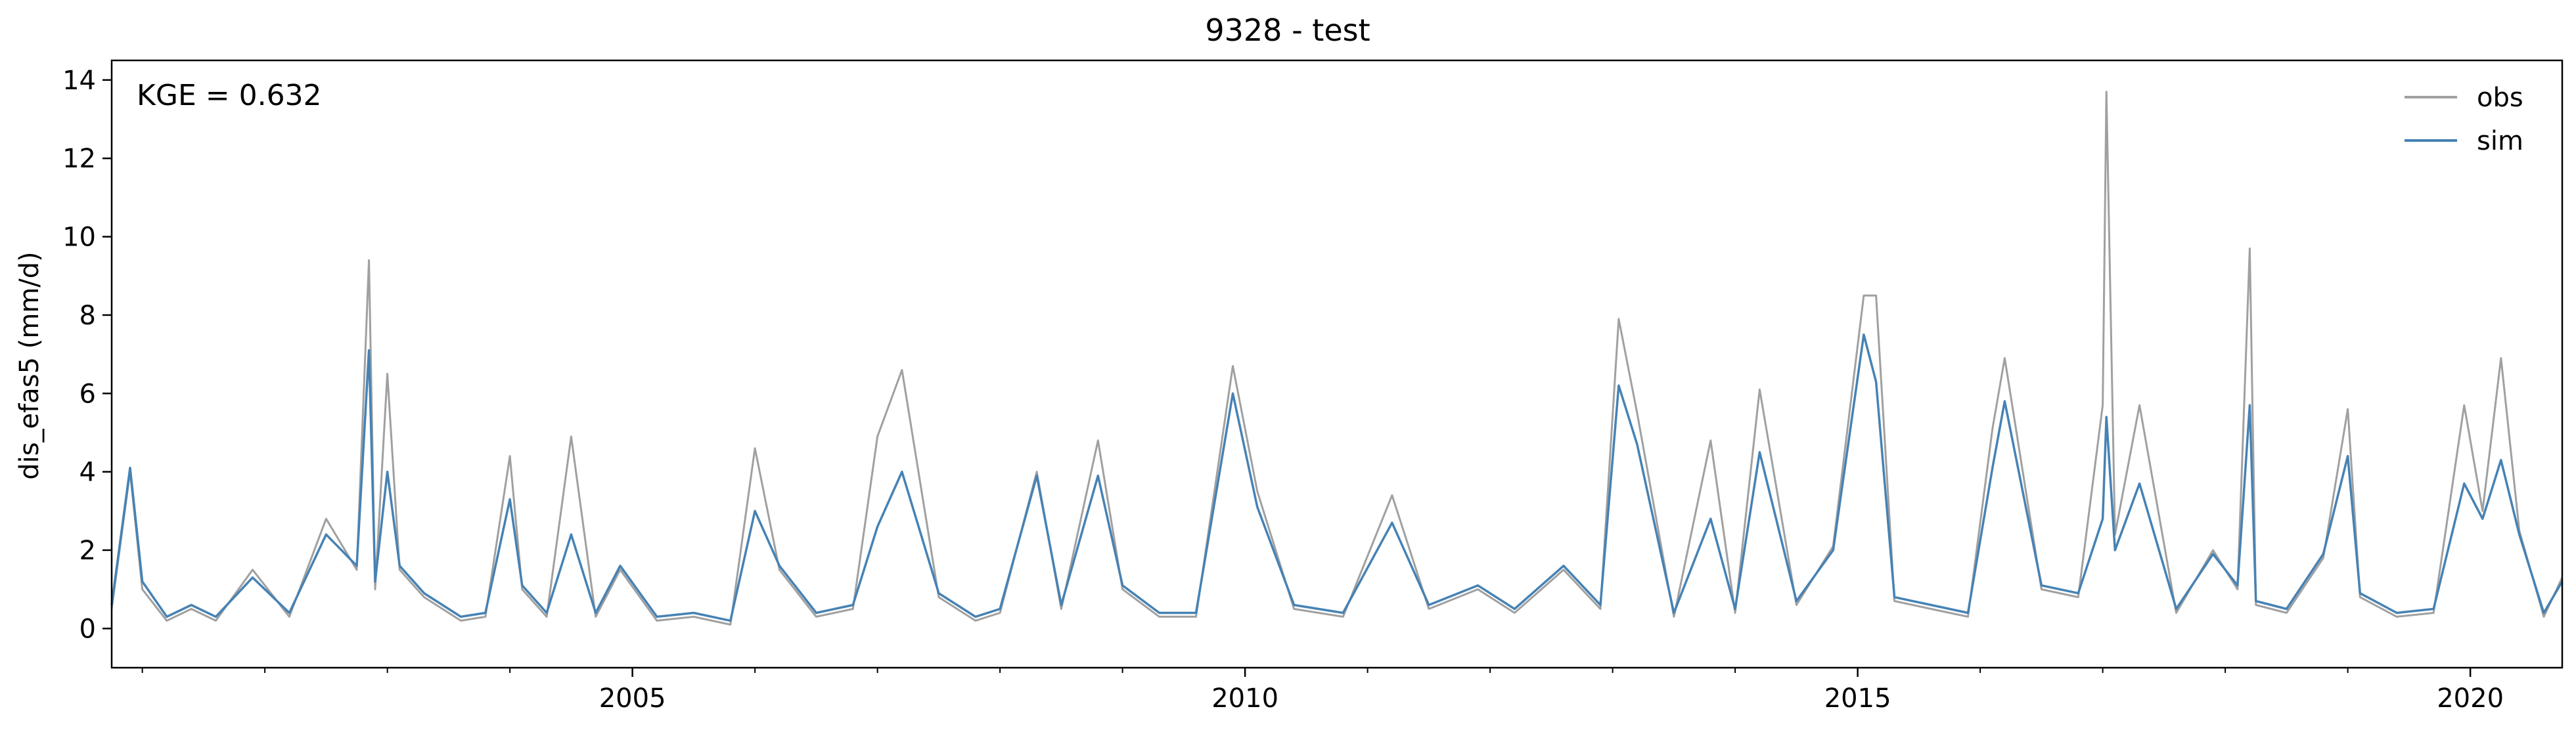  What do you see at coordinates (79, 81) in the screenshot?
I see `y-tick-label: 14` at bounding box center [79, 81].